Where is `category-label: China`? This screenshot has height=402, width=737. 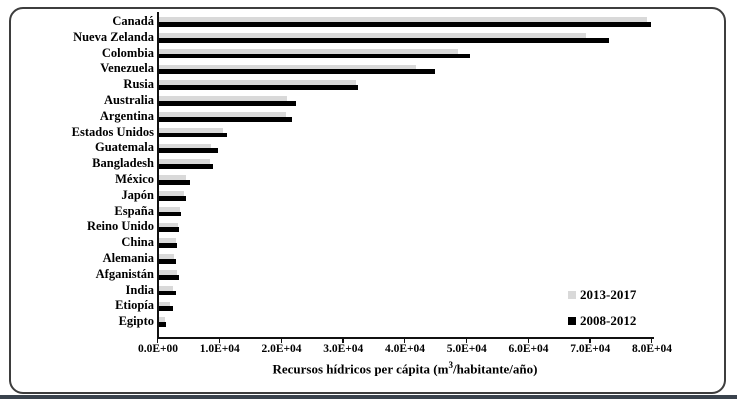
category-label: China is located at coordinates (137, 242).